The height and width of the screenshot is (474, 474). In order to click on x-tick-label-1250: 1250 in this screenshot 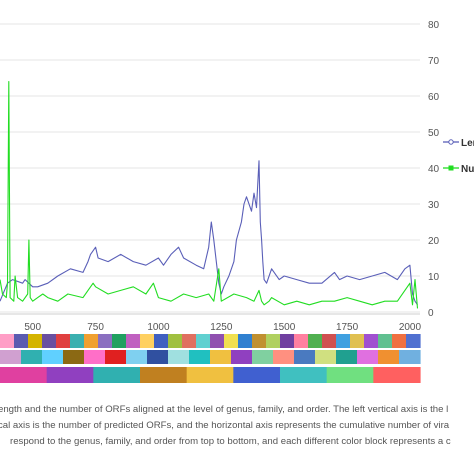, I will do `click(221, 327)`.